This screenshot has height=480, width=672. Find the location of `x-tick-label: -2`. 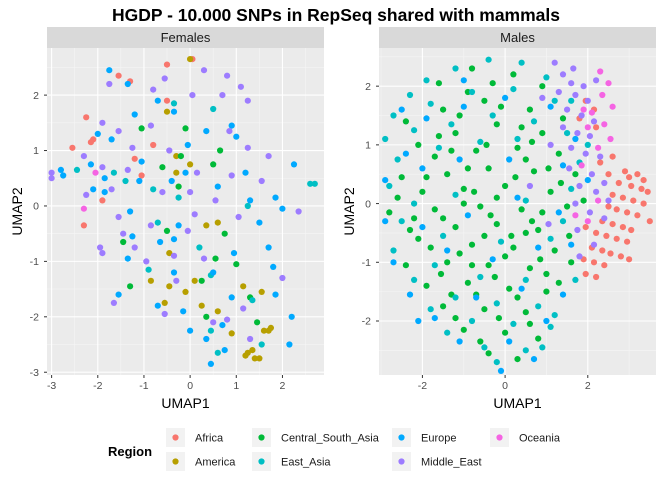

x-tick-label: -2 is located at coordinates (422, 386).